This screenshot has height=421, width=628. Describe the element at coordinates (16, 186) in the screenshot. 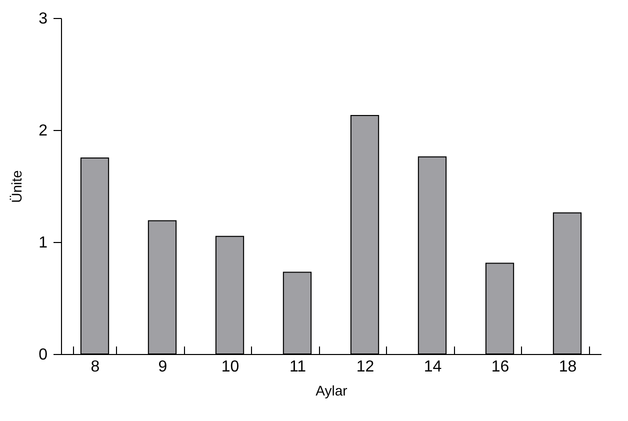

I see `y-axis-title: Ünite` at that location.